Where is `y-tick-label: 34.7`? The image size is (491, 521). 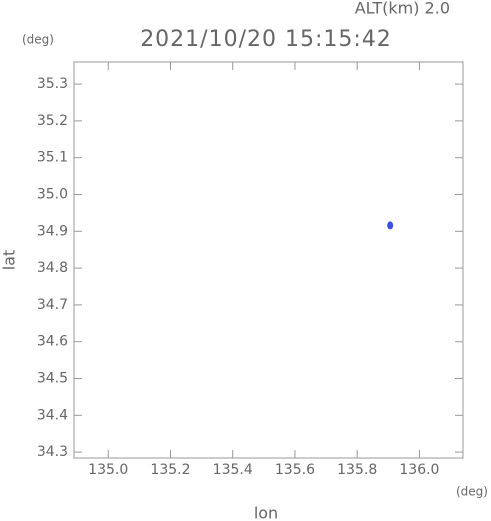
y-tick-label: 34.7 is located at coordinates (52, 305).